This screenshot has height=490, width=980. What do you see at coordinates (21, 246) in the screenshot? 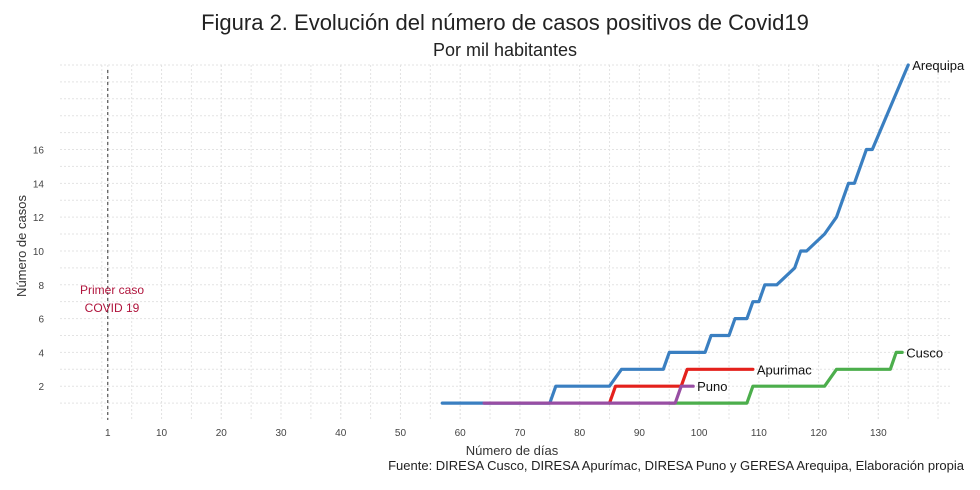
I see `y-axis-label: Número de casos` at bounding box center [21, 246].